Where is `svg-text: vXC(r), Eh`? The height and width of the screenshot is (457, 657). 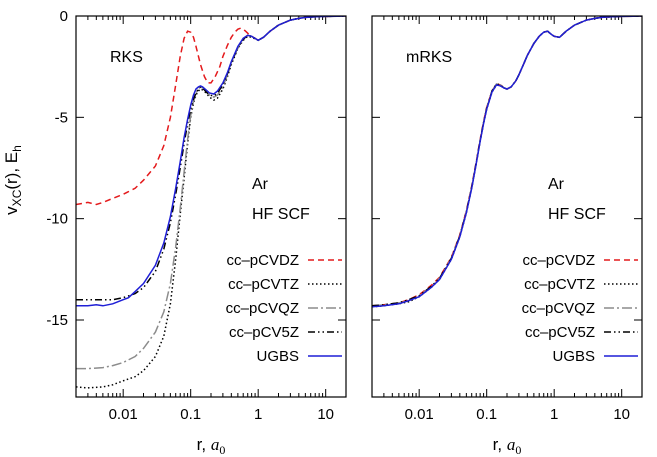 svg-text: vXC(r), Eh is located at coordinates (13, 180).